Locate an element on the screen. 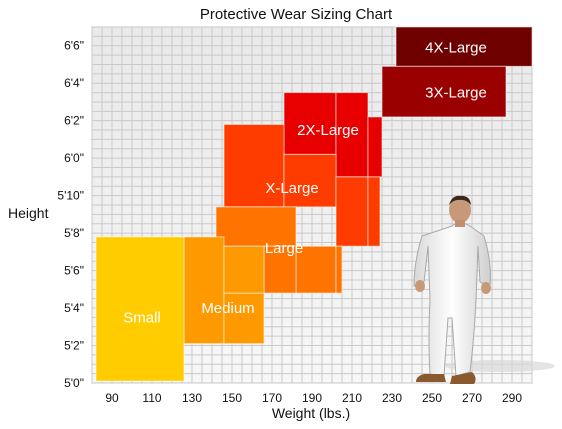 Image resolution: width=562 pixels, height=429 pixels. x-tick-label: 110 is located at coordinates (151, 398).